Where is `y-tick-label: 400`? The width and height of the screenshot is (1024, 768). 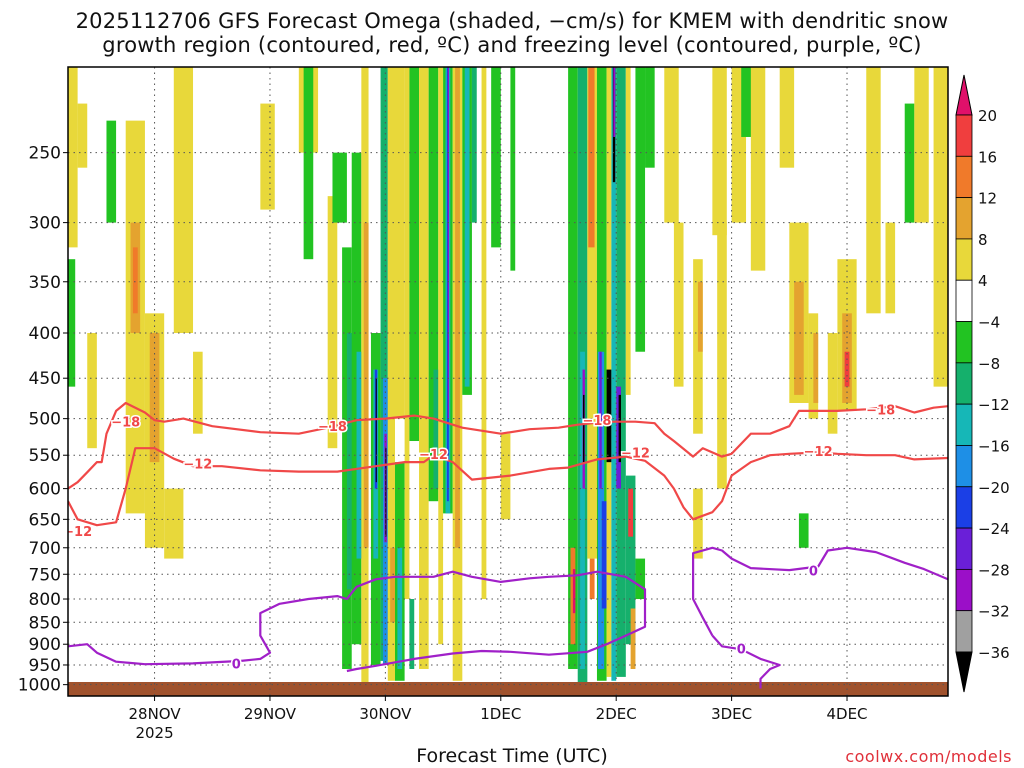 y-tick-label: 400 is located at coordinates (45, 334).